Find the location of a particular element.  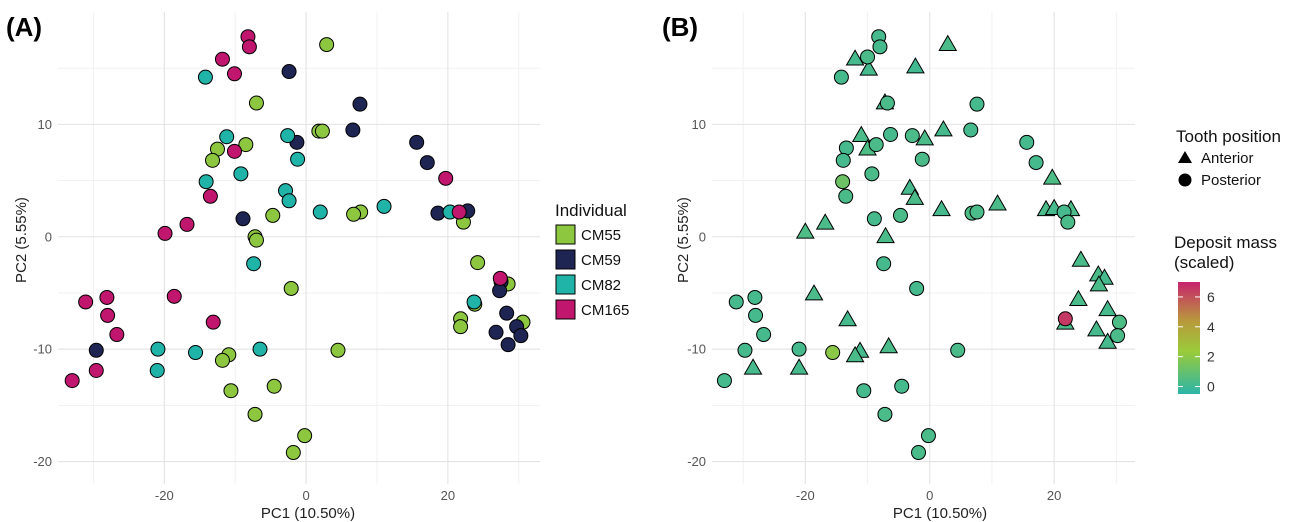

panel-b-label: (B) is located at coordinates (680, 27).